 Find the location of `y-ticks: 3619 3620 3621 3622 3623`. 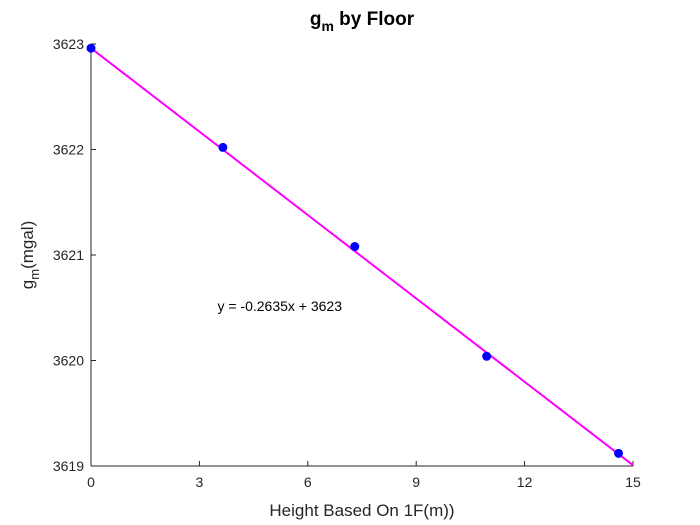

y-ticks: 3619 3620 3621 3622 3623 is located at coordinates (74, 255).